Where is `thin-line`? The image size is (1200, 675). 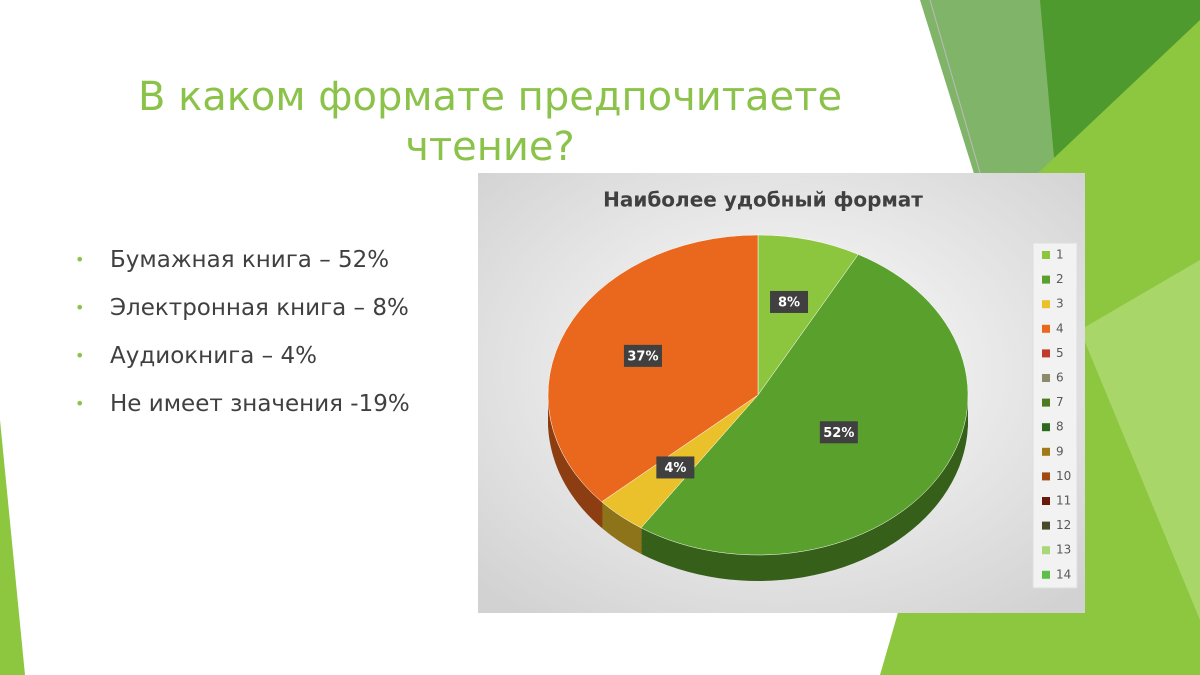
thin-line is located at coordinates (957, 95).